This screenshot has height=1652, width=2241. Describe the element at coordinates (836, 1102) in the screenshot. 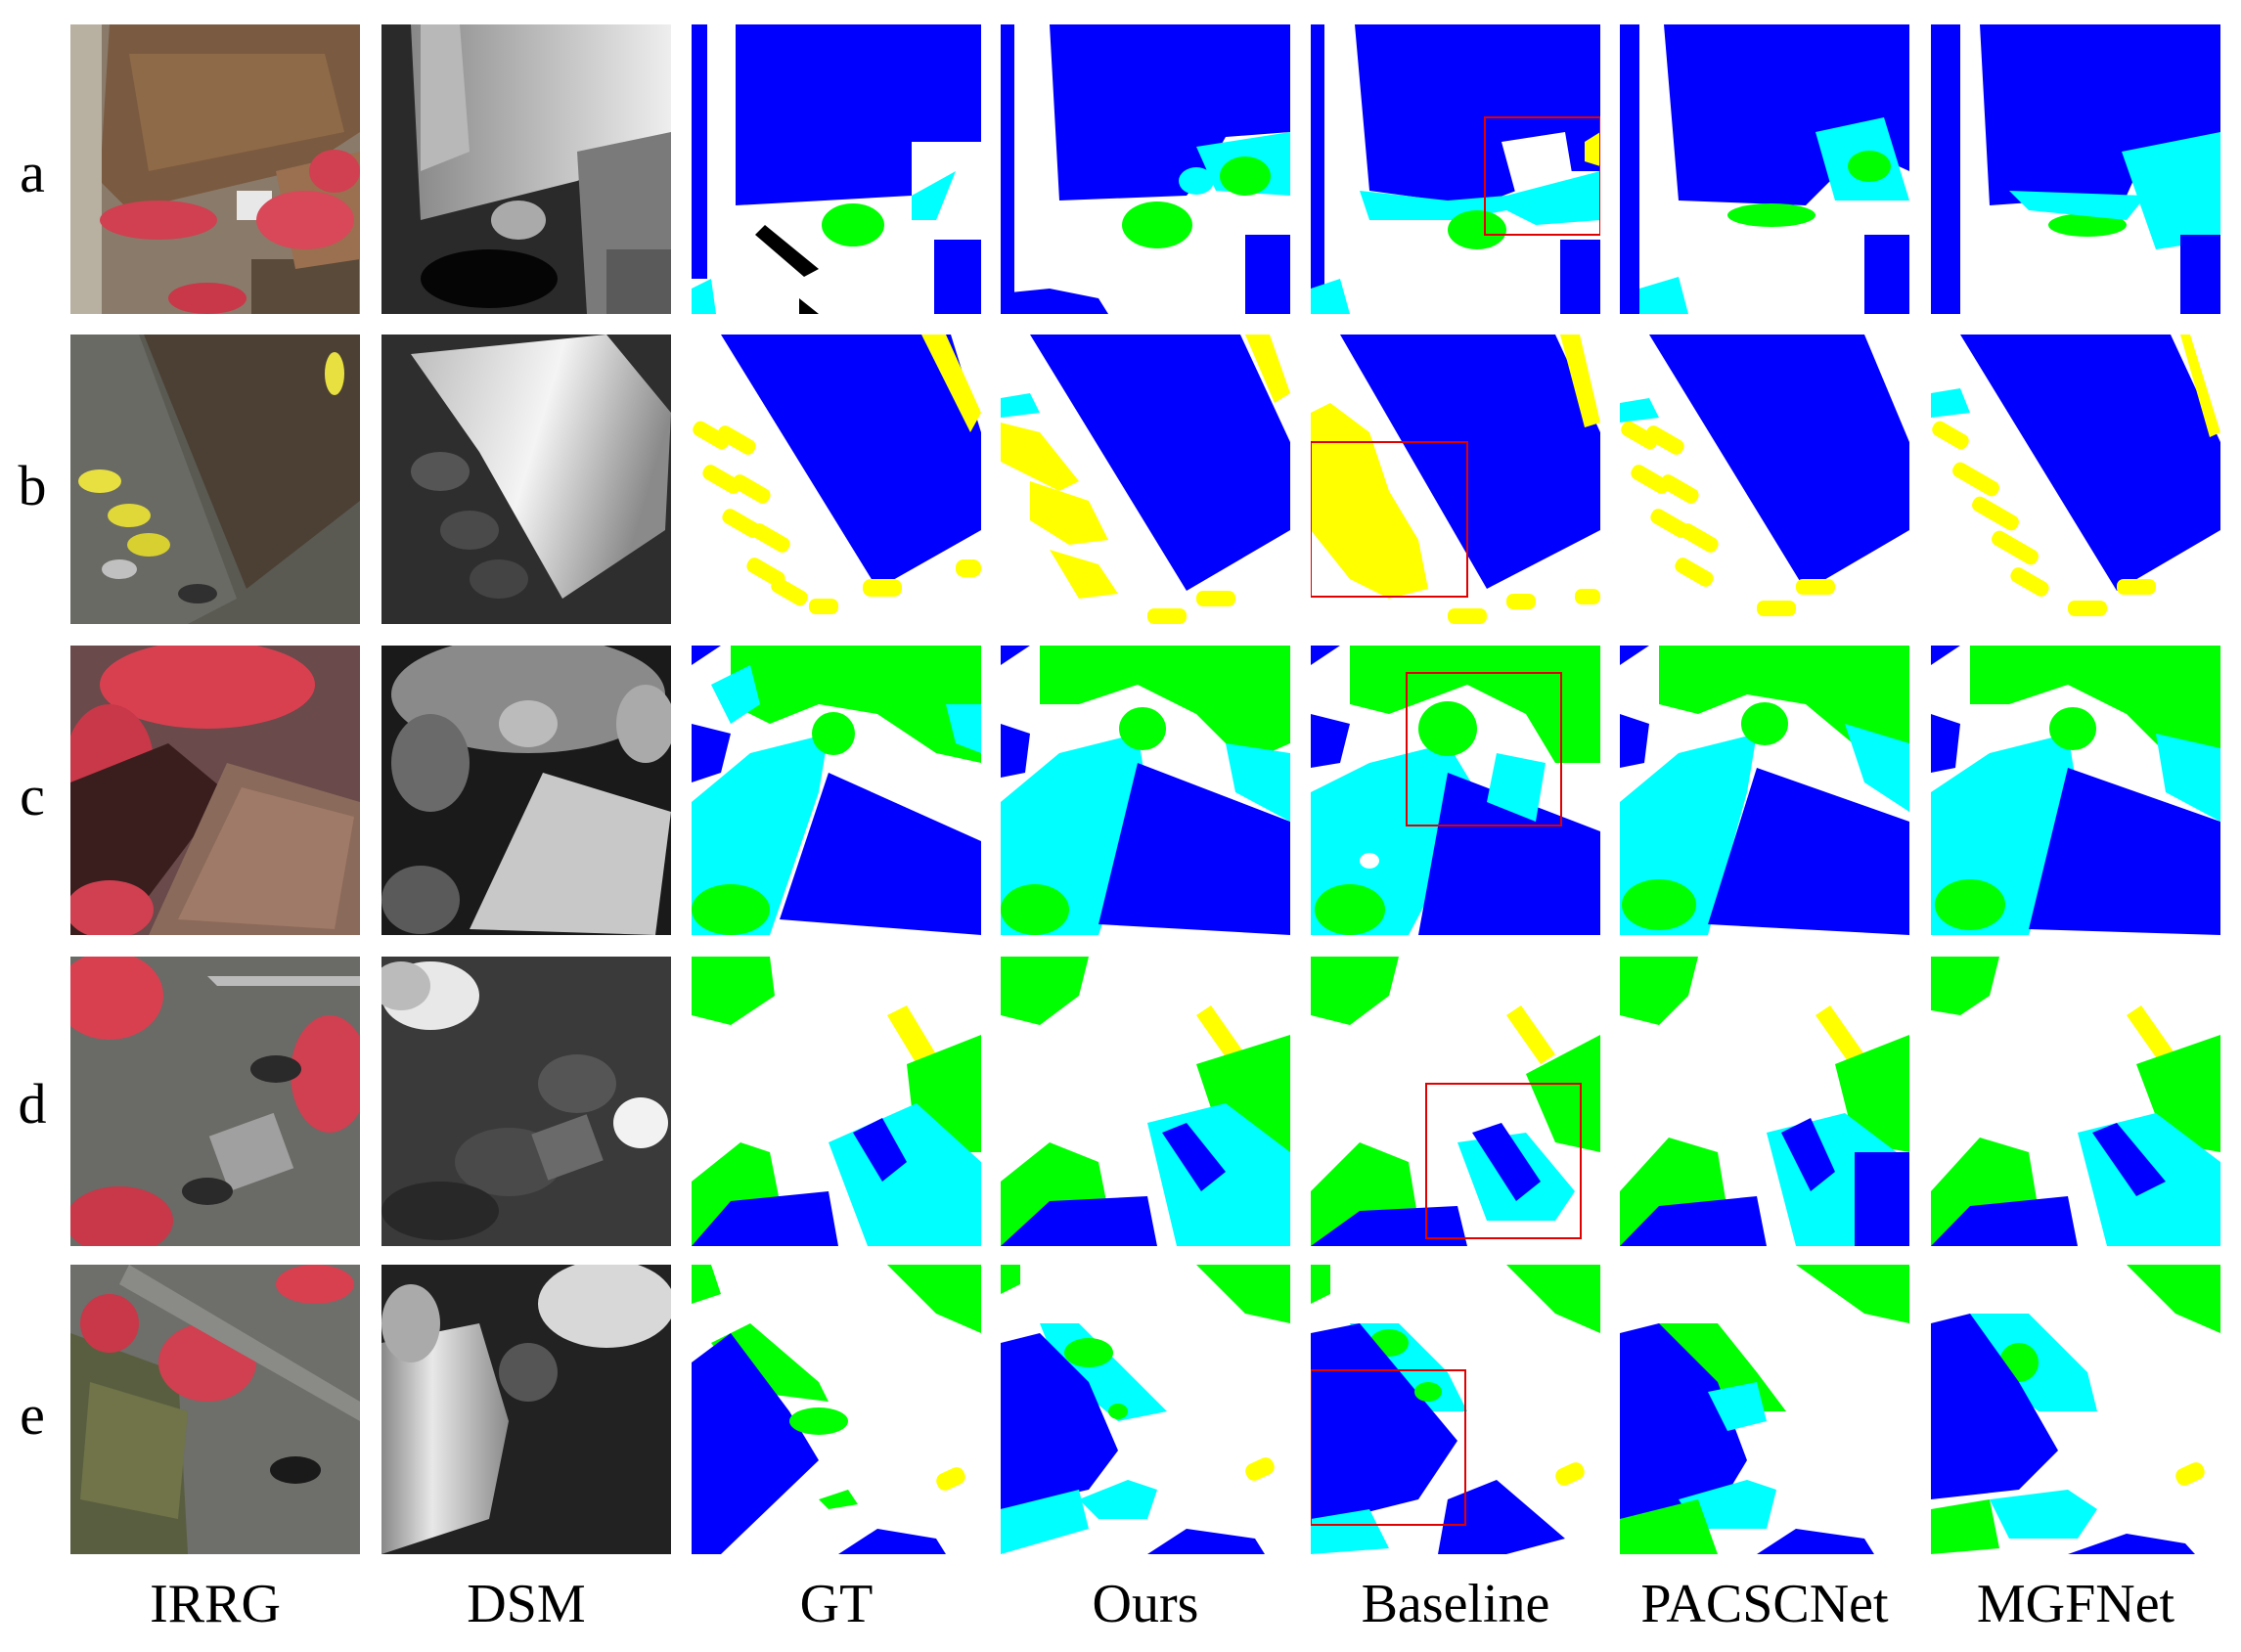

I see `gt-image-d` at that location.